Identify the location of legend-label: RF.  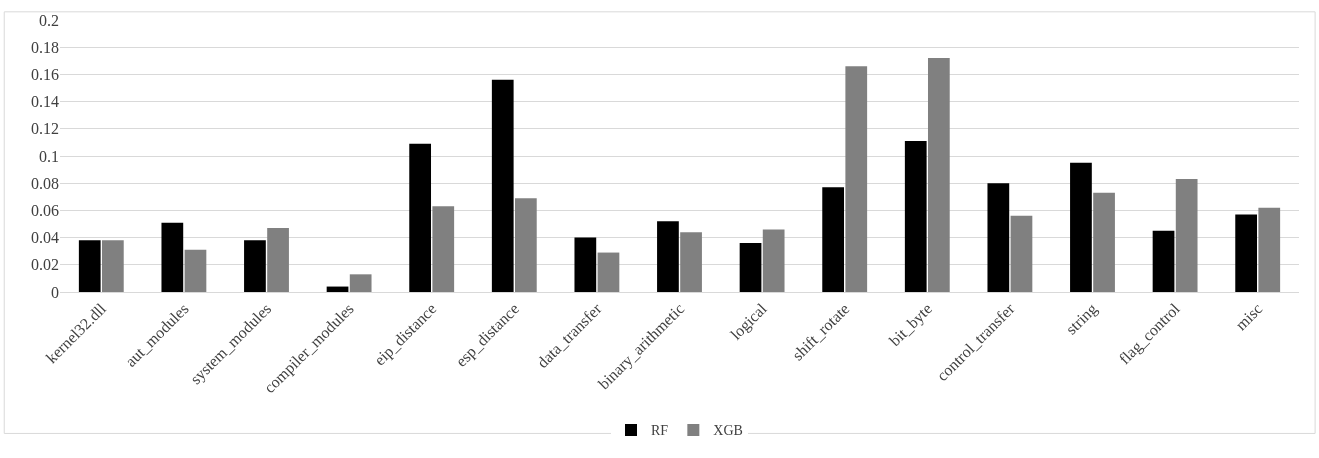
(660, 431).